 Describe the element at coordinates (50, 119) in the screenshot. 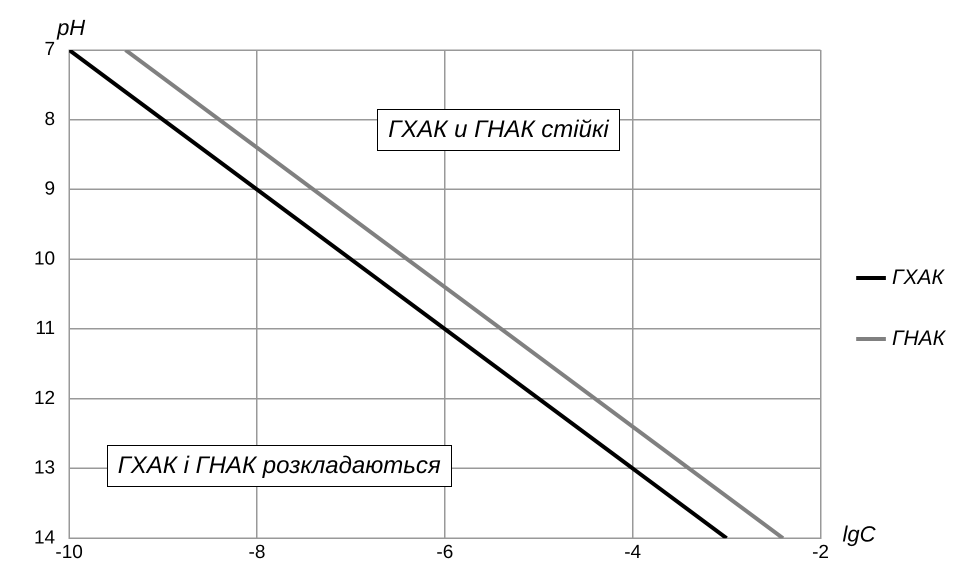

I see `y-tick-label: 8` at that location.